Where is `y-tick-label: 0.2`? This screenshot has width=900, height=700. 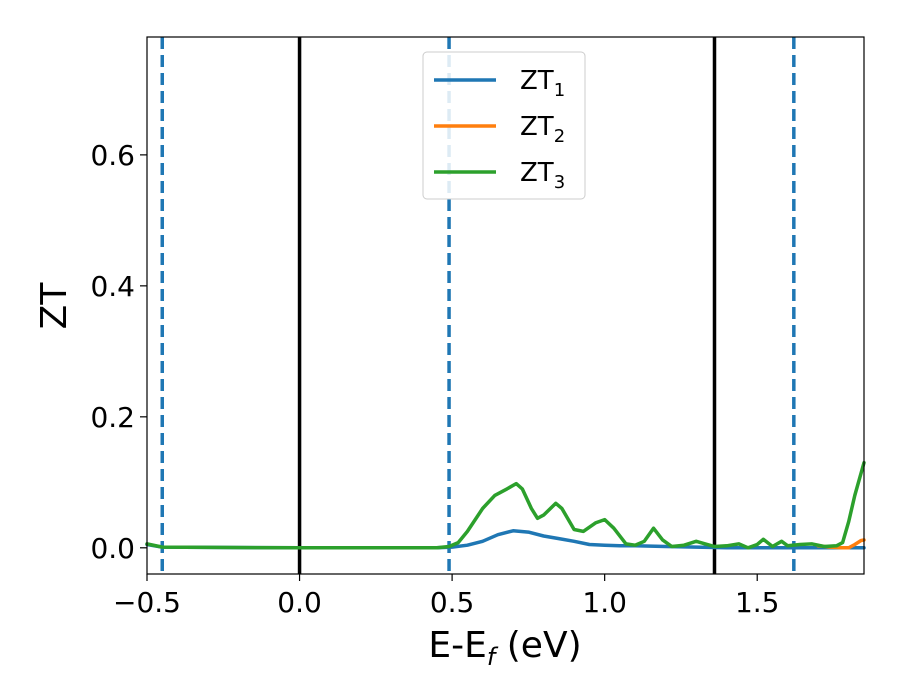
y-tick-label: 0.2 is located at coordinates (112, 417).